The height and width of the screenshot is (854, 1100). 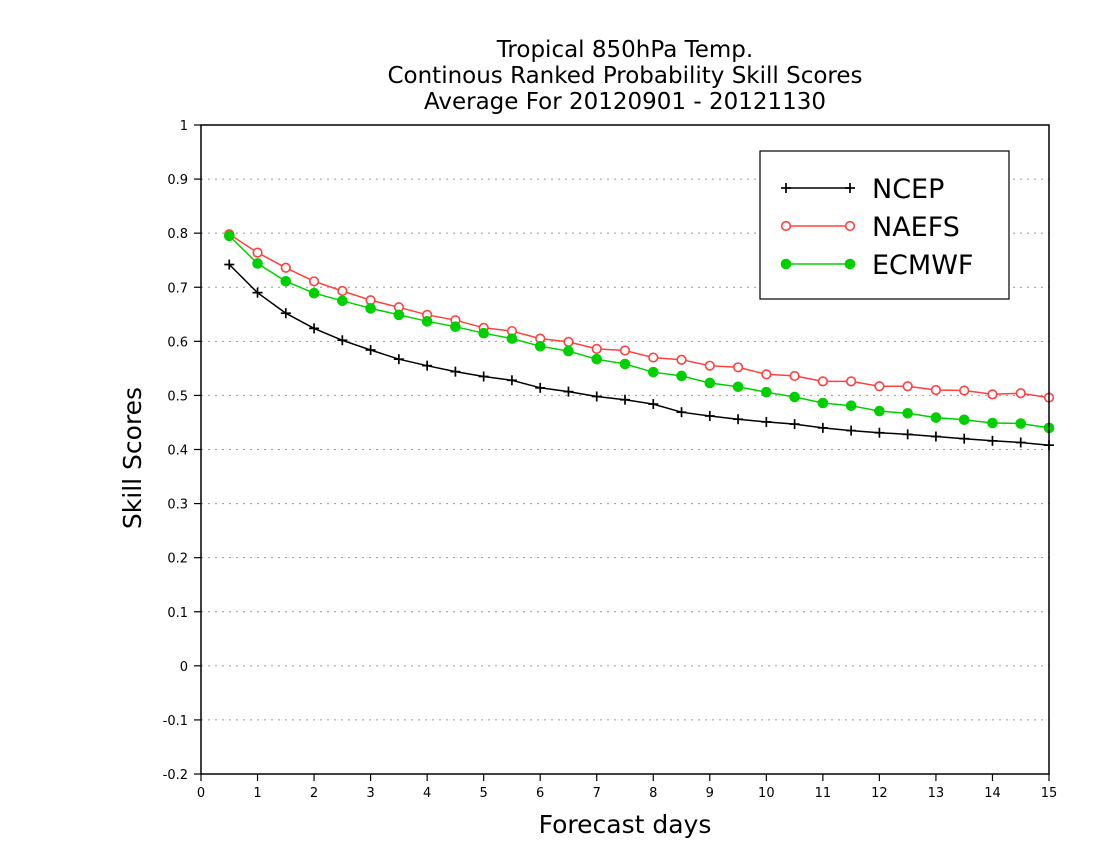 What do you see at coordinates (427, 793) in the screenshot?
I see `x-tick-label: 4` at bounding box center [427, 793].